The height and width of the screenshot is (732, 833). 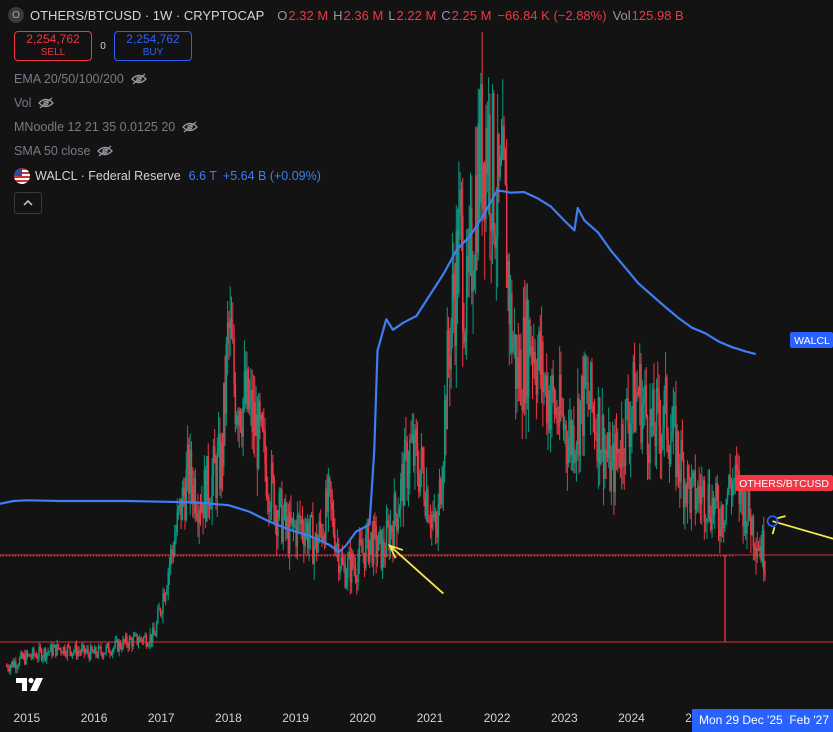 I want to click on symbol-title: OTHERS/BTCUSD · 1W · CRYPTOCAP, so click(x=147, y=15).